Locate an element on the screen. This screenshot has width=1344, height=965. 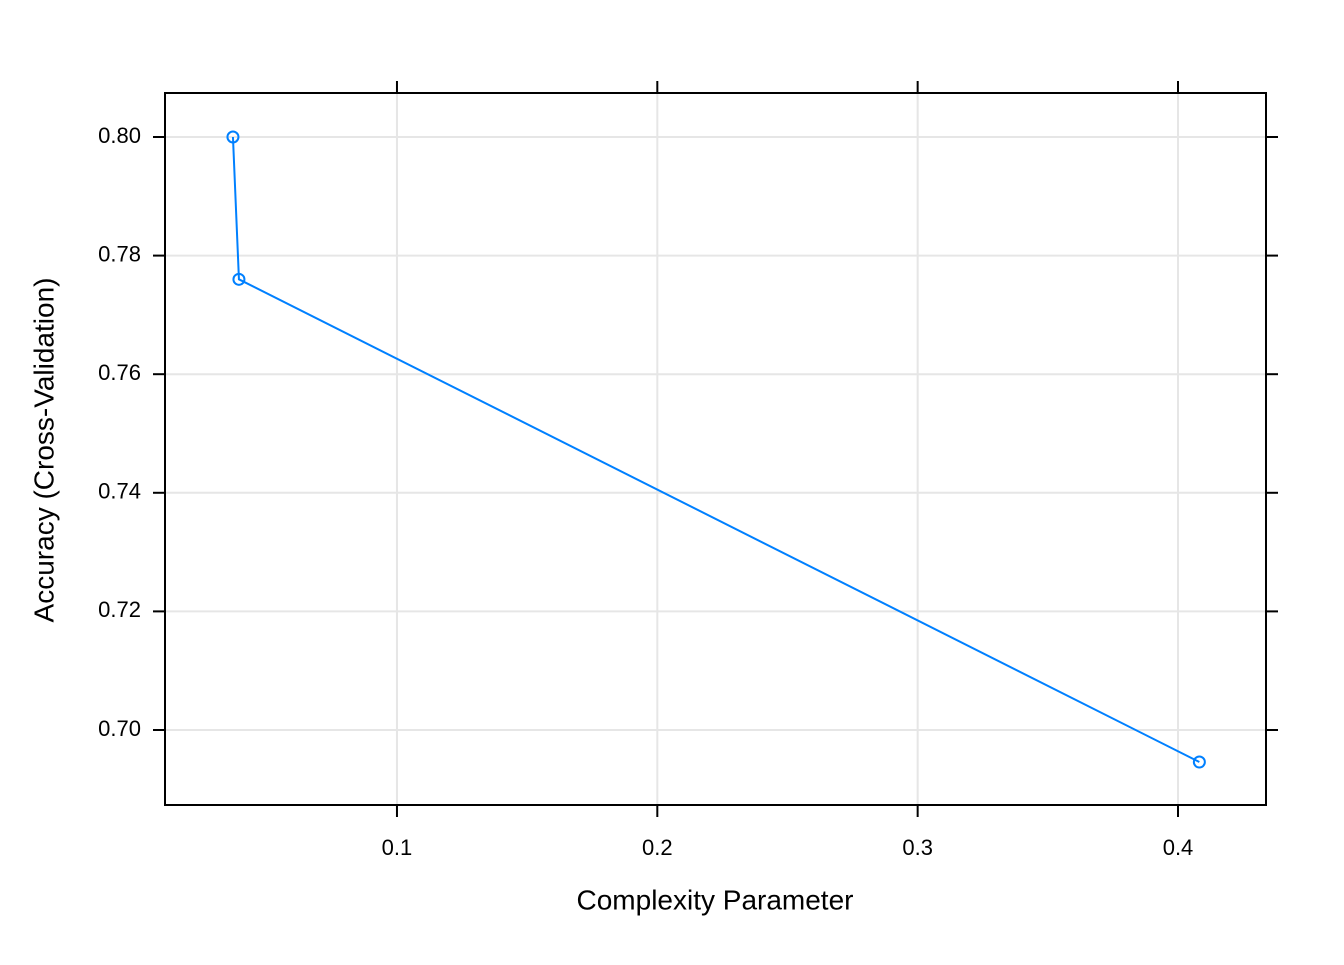
y-tick-label: 0.78 is located at coordinates (119, 253).